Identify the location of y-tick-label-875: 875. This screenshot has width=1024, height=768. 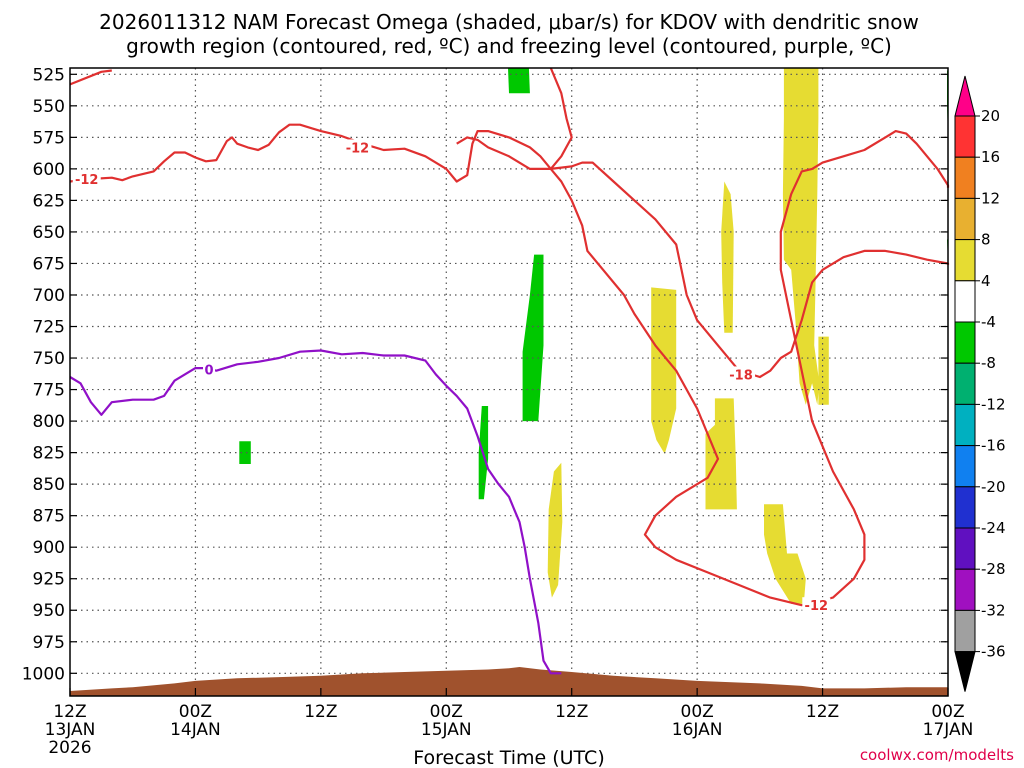
(49, 517).